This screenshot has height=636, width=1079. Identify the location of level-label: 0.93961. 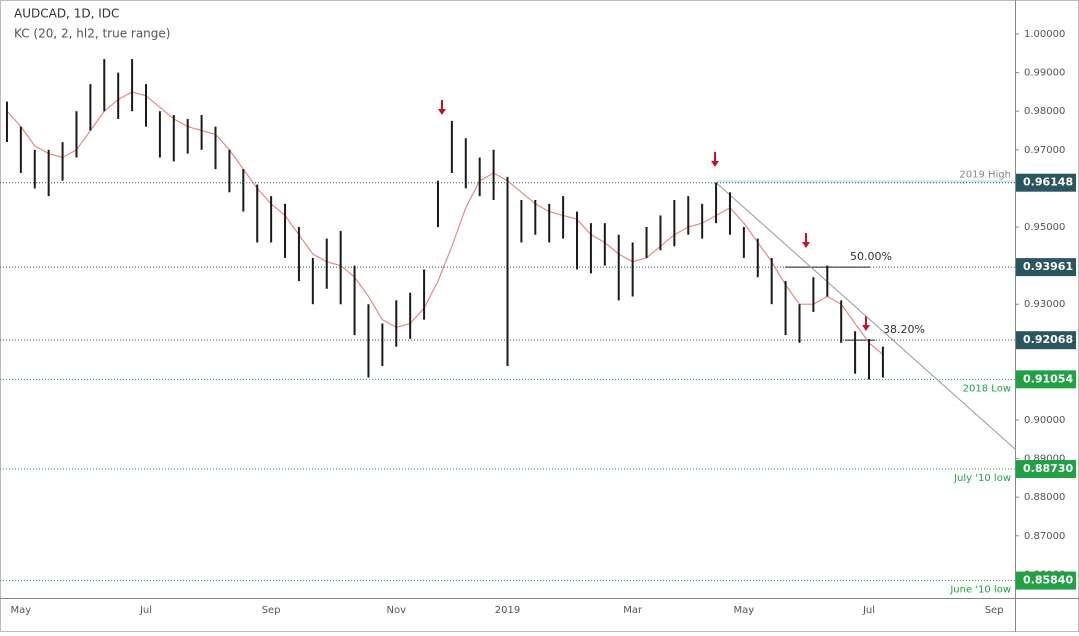
(1048, 266).